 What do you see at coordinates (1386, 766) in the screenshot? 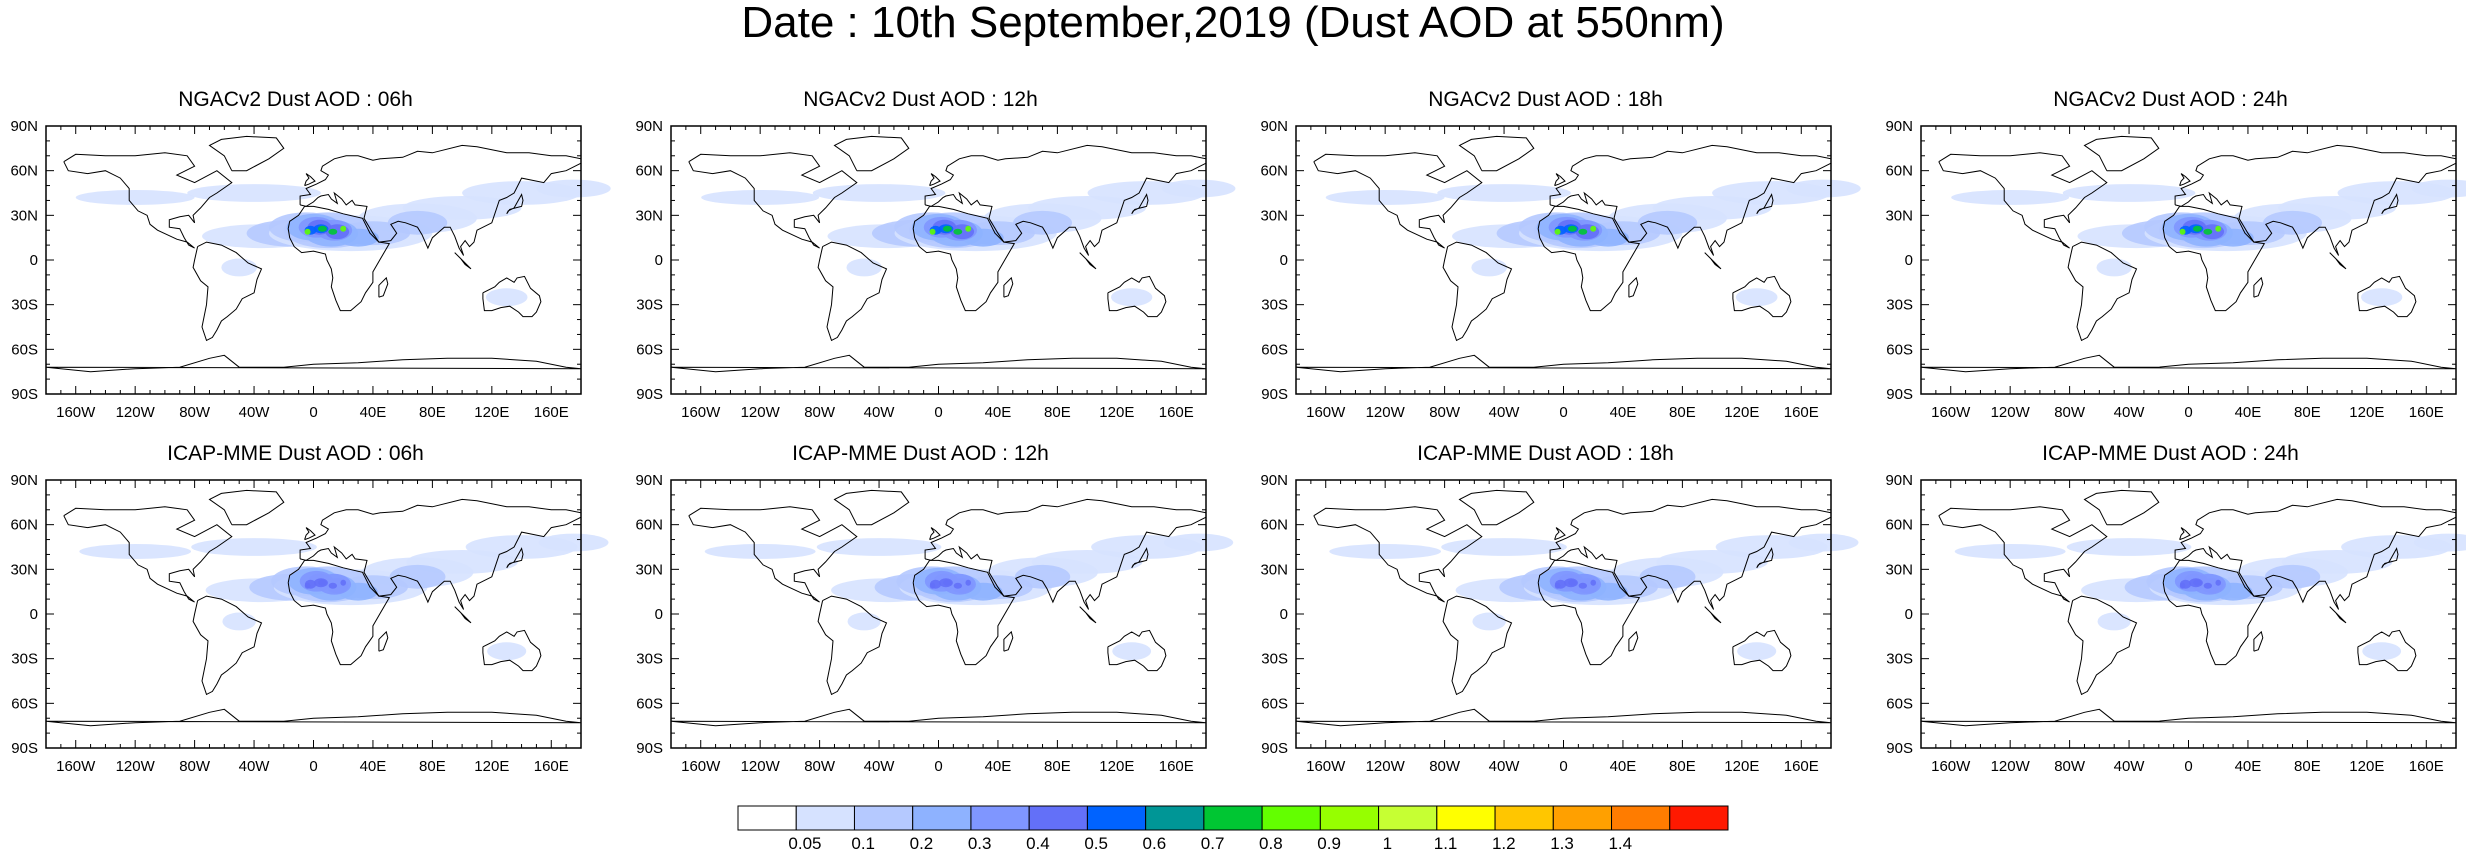
I see `lon-tick-label: 120W` at bounding box center [1386, 766].